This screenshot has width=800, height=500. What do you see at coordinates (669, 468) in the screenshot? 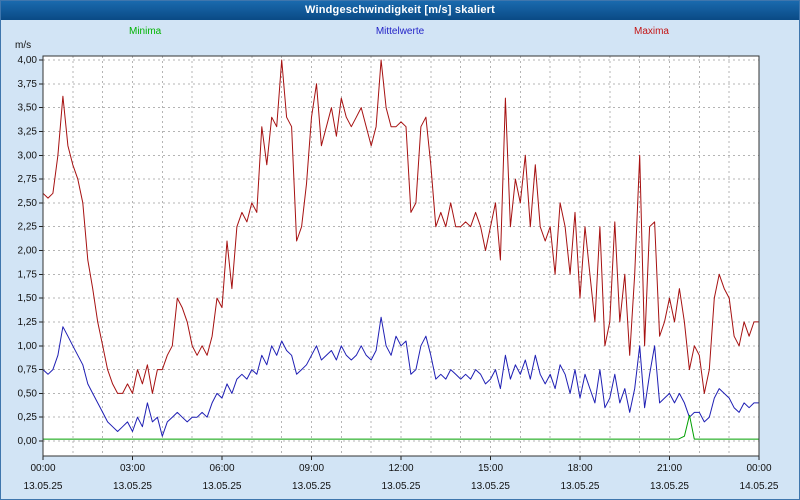
I see `x-tick-time-label: 21:00` at bounding box center [669, 468].